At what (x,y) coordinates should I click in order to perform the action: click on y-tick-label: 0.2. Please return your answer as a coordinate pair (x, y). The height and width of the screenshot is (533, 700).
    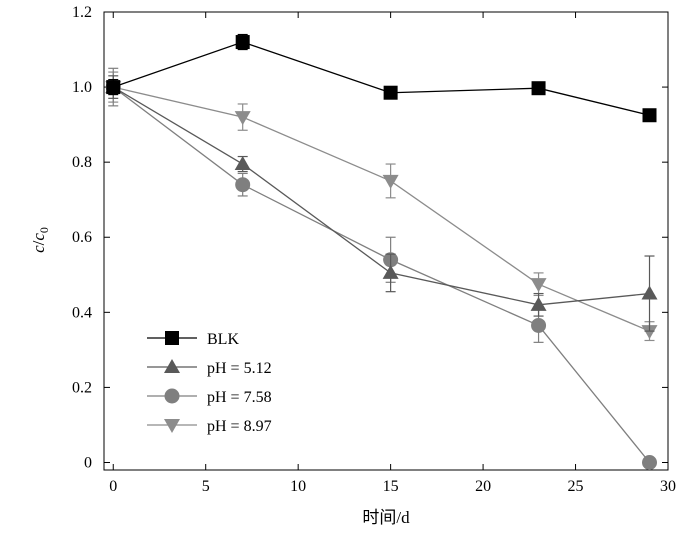
    Looking at the image, I should click on (82, 387).